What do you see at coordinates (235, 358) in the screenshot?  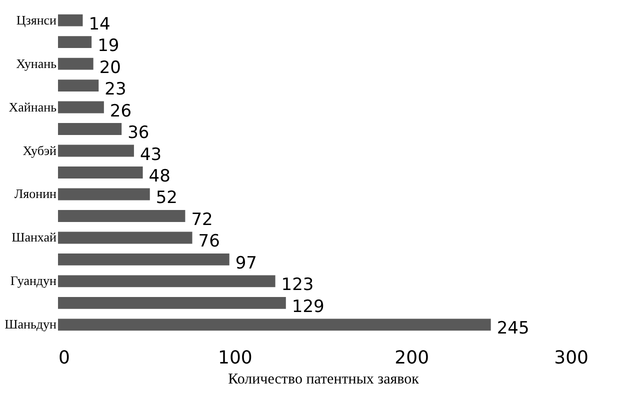 I see `x-tick-label: 100` at bounding box center [235, 358].